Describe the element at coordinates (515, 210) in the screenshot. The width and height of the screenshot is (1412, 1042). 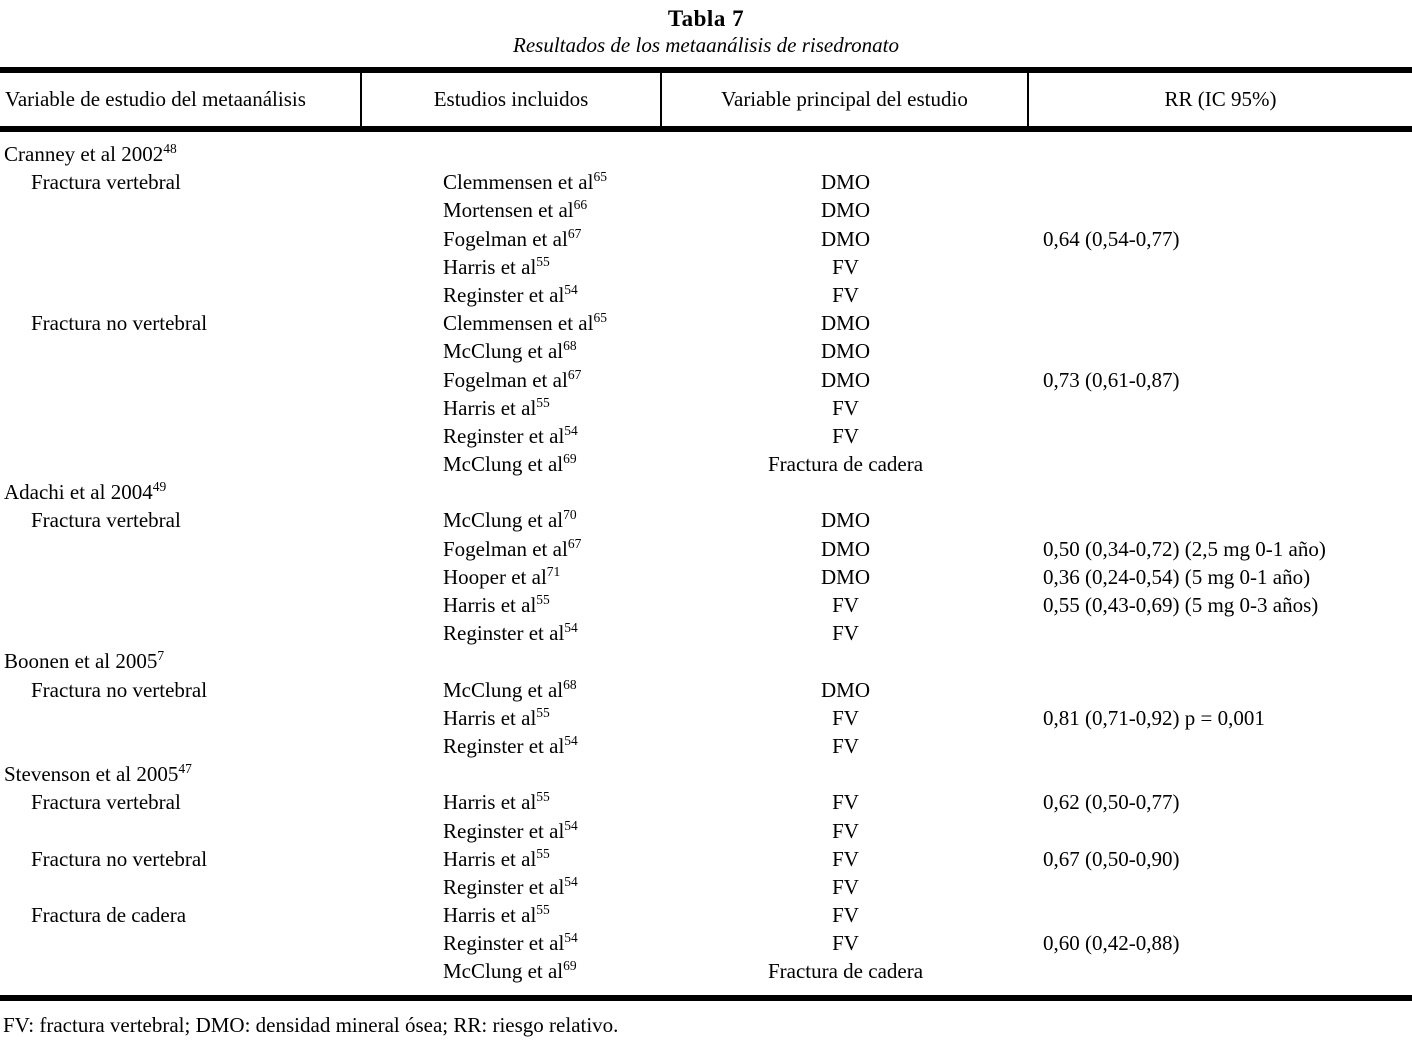
I see `row-study: Mortensen et al66` at that location.